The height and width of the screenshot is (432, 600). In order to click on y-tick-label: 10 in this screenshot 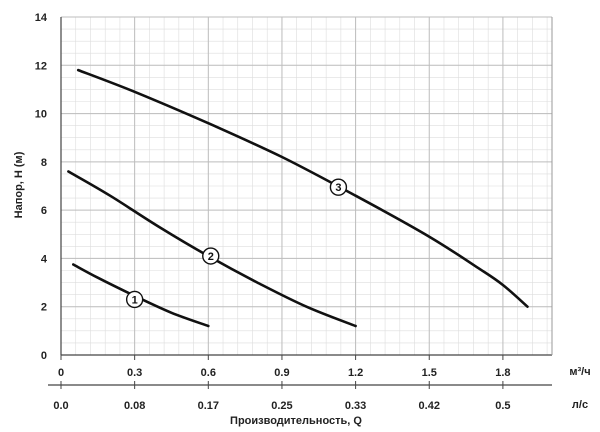, I will do `click(41, 115)`.